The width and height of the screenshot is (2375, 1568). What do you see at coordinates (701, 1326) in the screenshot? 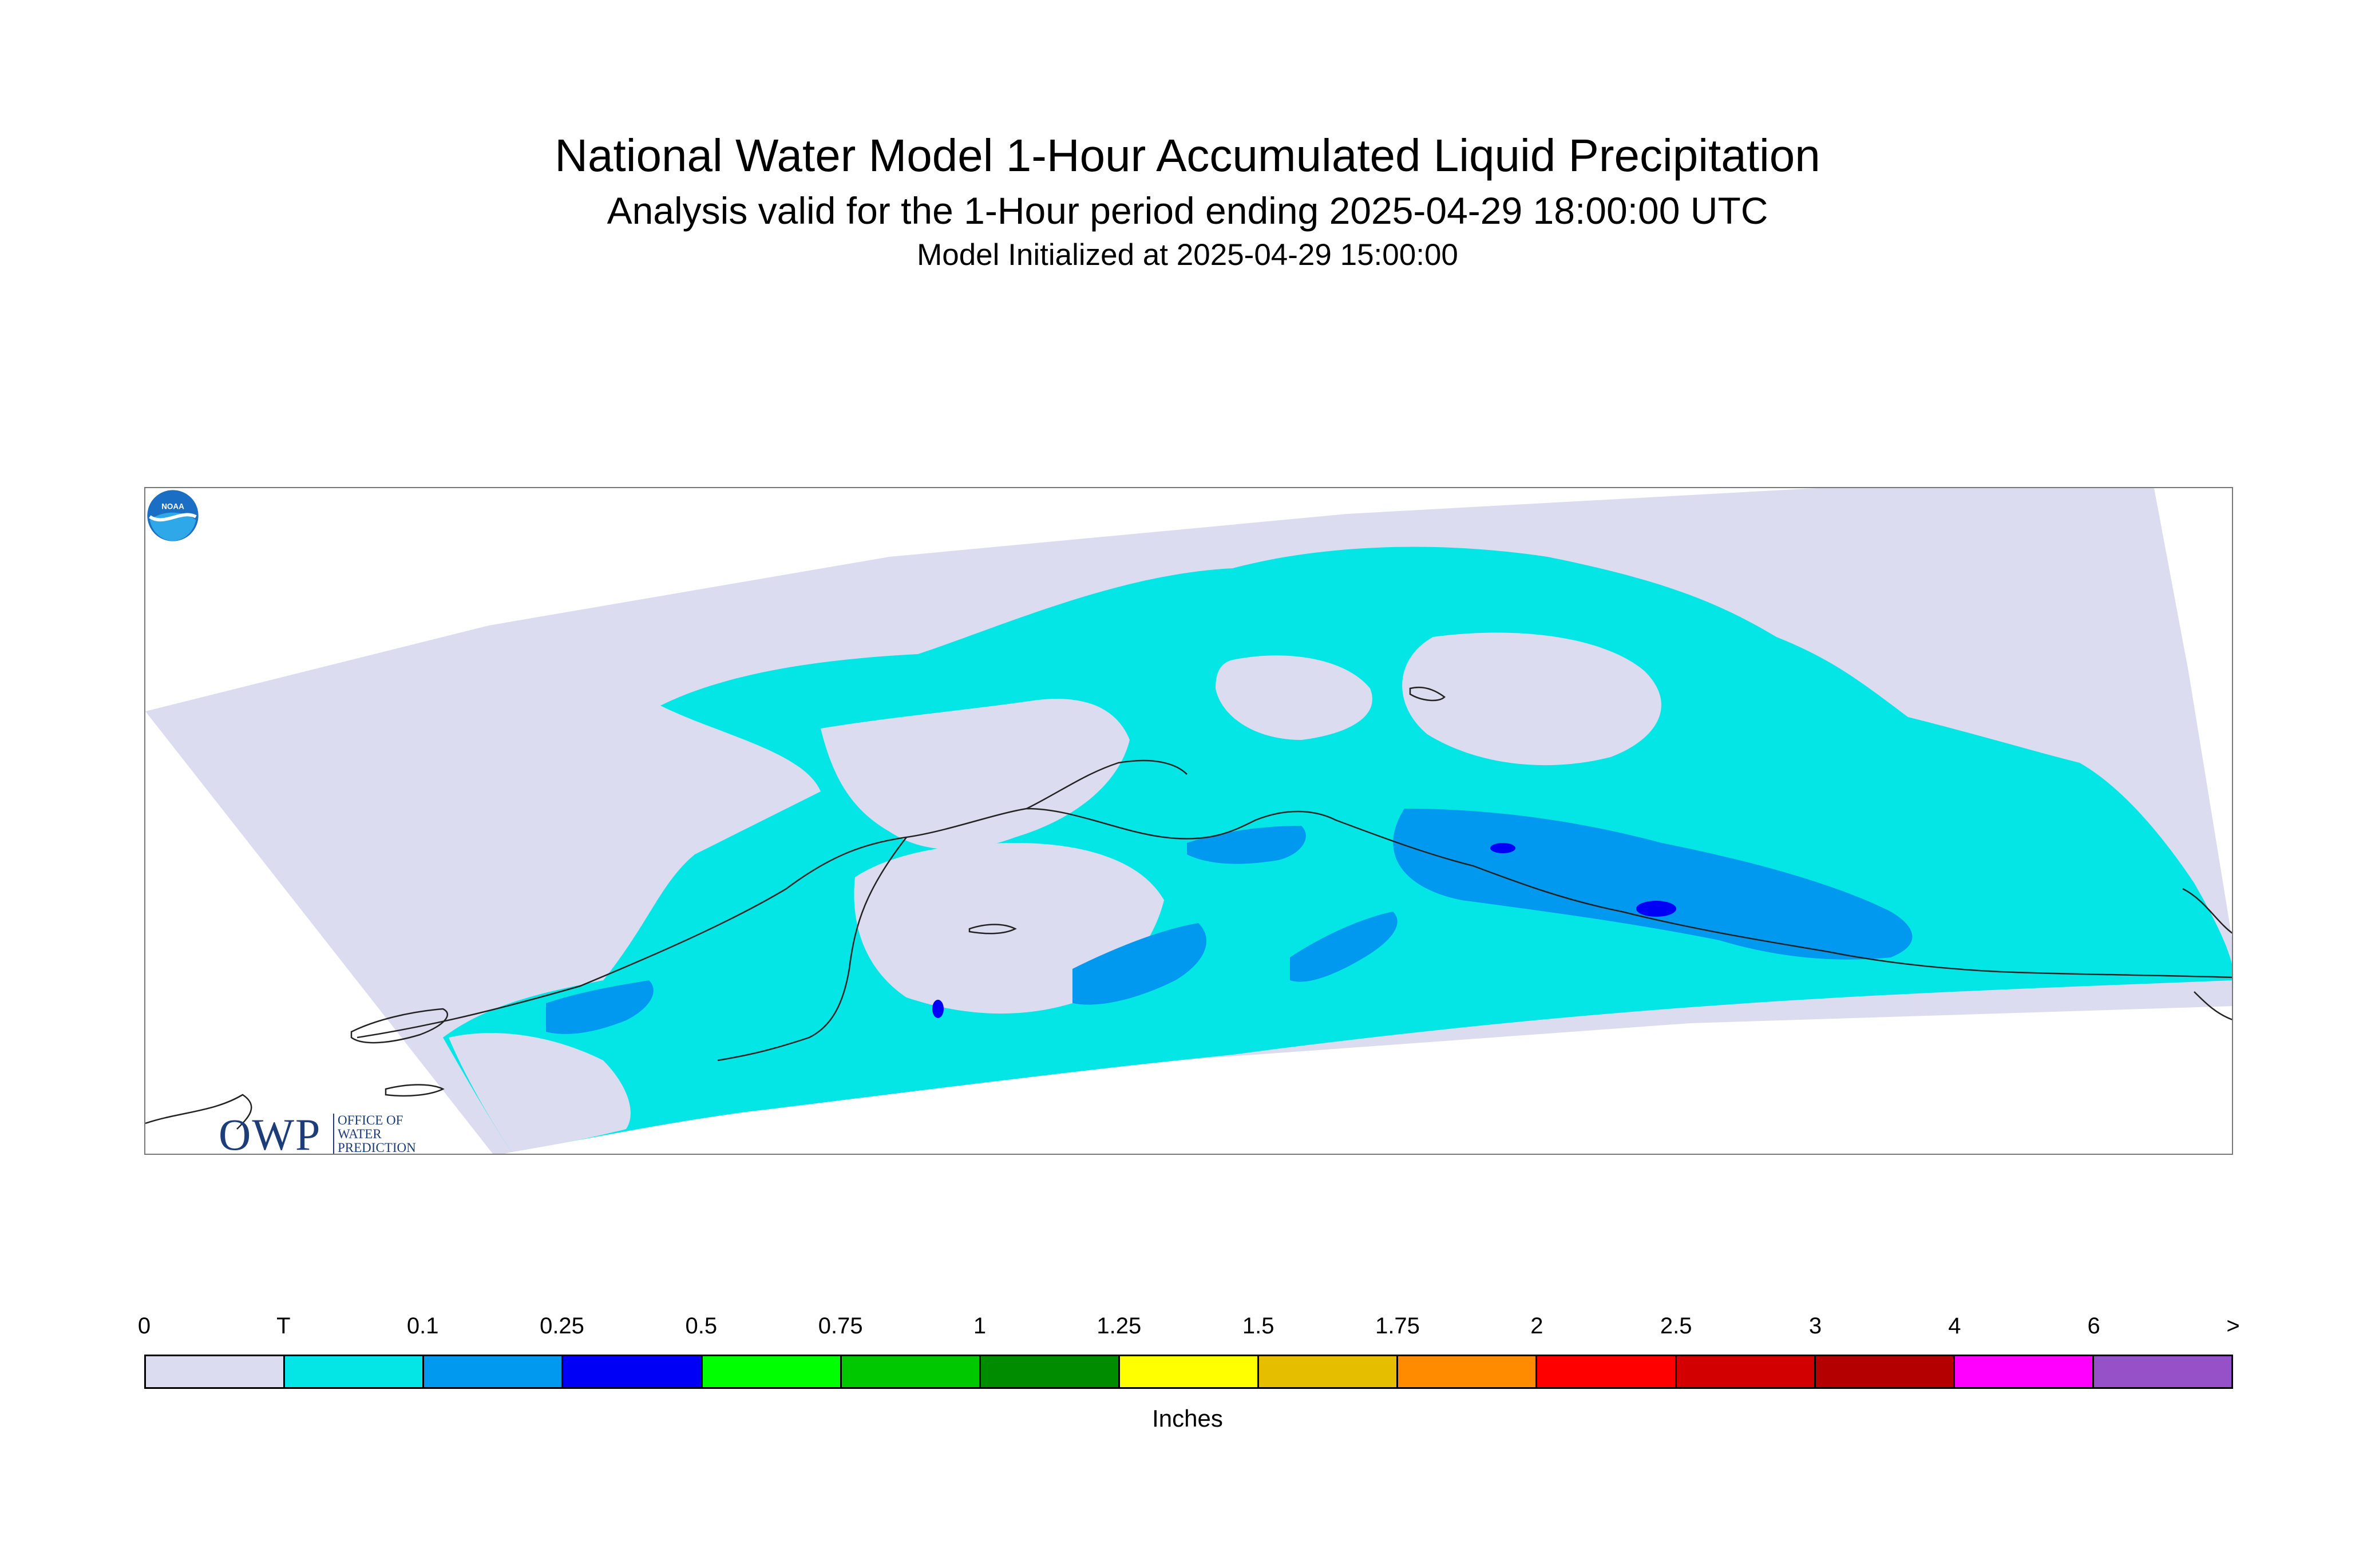
I see `legend-tick-label: 0.5` at bounding box center [701, 1326].